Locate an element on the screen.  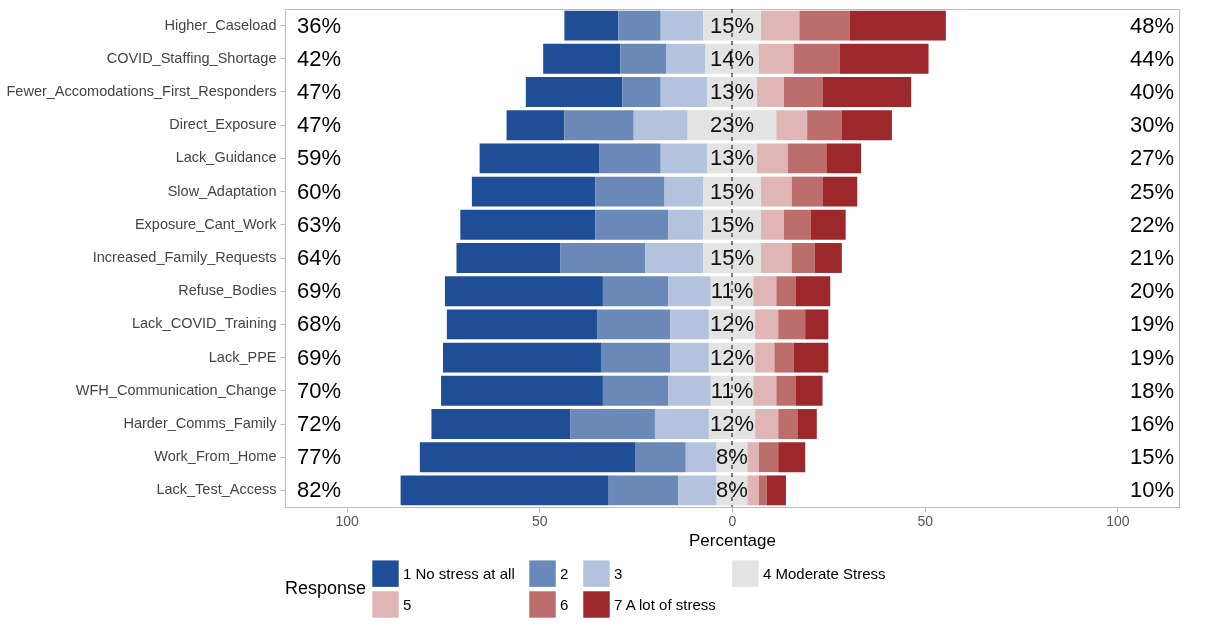
annotation: 44% is located at coordinates (1152, 58).